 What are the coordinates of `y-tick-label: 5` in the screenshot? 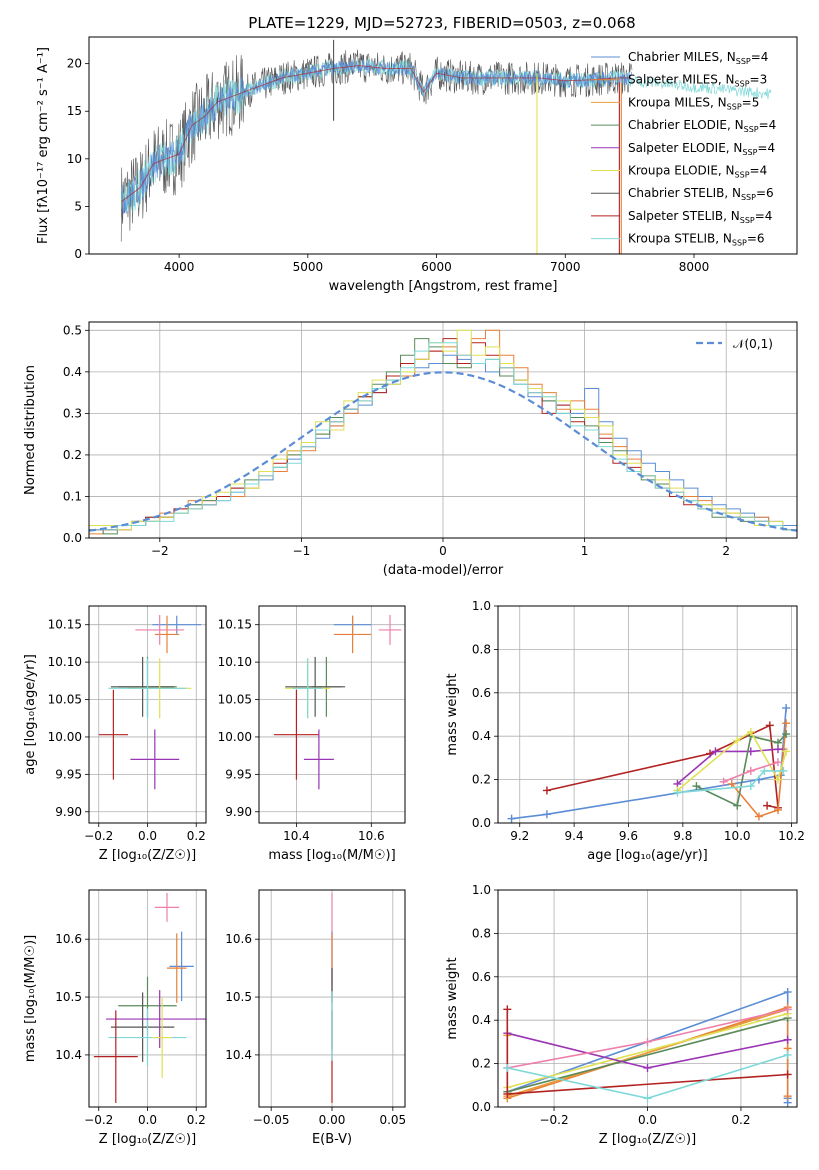 It's located at (78, 206).